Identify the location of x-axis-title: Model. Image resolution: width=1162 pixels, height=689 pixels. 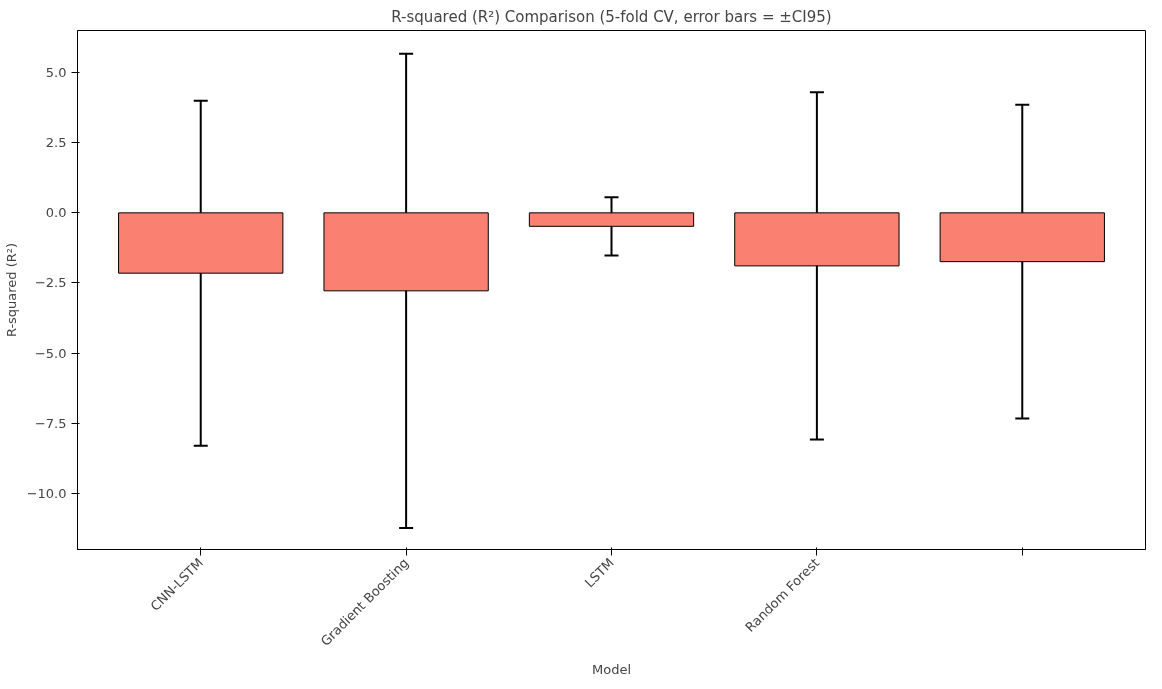
(611, 670).